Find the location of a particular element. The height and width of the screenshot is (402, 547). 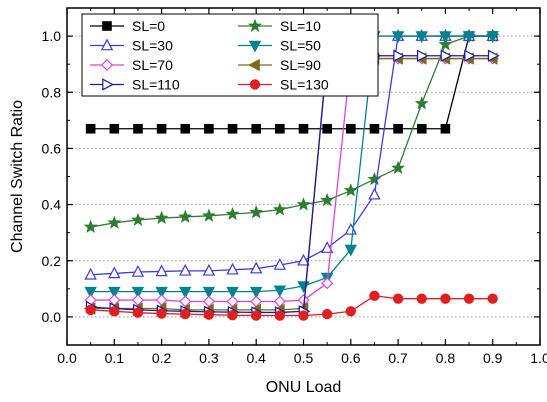

legend-label: SL=70 is located at coordinates (152, 65).